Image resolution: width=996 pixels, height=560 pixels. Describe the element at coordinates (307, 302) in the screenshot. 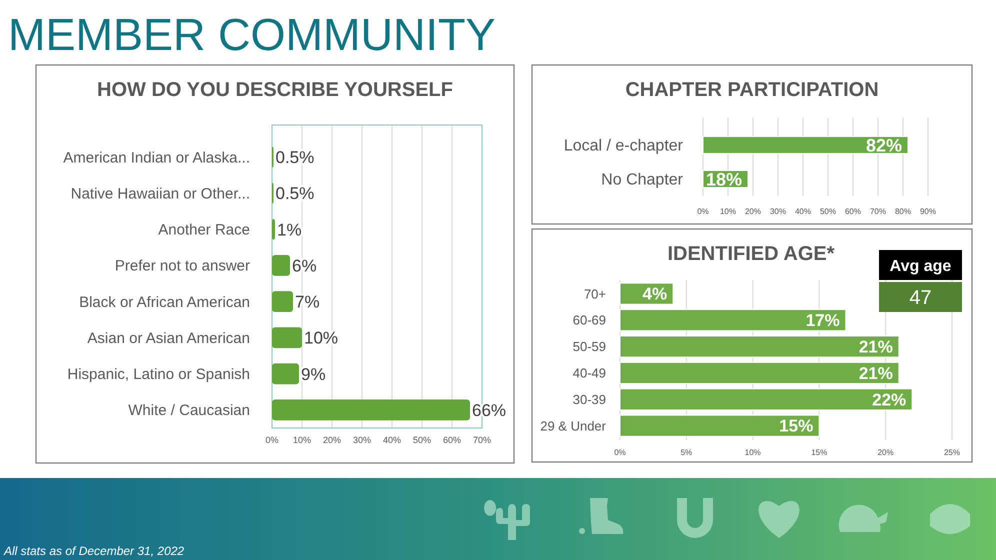

I see `data-label: 7%` at that location.